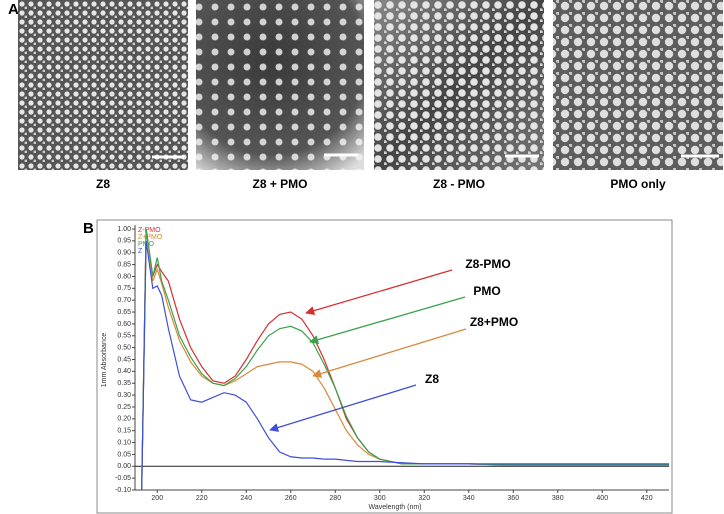  I want to click on y-axis-label: 1mm Absorbance, so click(104, 360).